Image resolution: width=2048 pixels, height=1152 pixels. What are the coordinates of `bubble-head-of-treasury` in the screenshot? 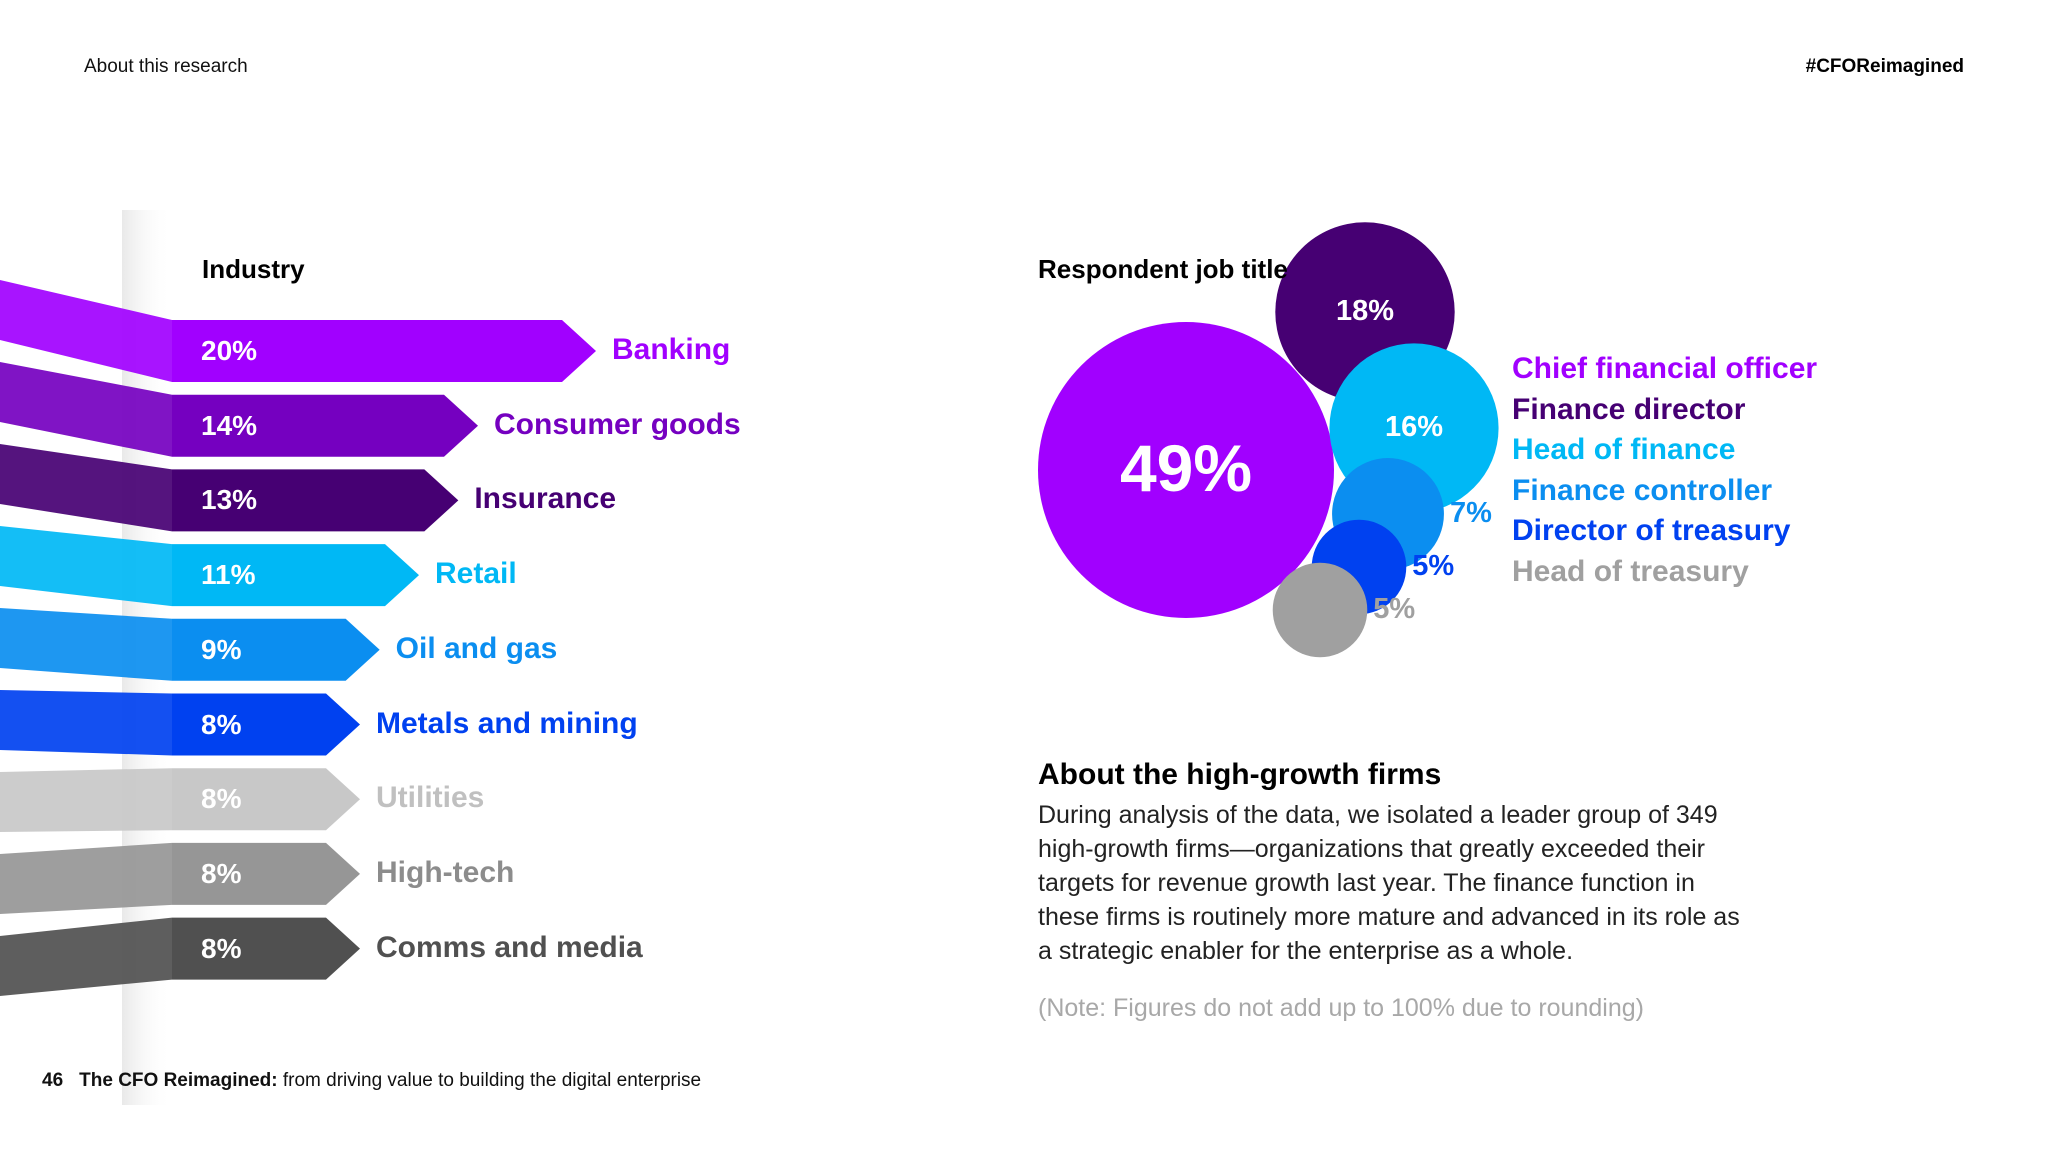 It's located at (1320, 610).